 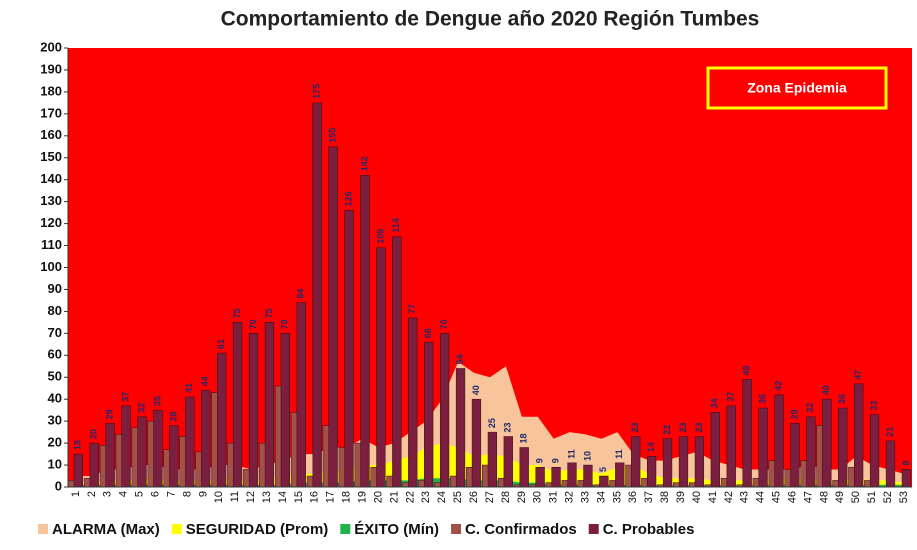 What do you see at coordinates (428, 333) in the screenshot?
I see `data-label: 66` at bounding box center [428, 333].